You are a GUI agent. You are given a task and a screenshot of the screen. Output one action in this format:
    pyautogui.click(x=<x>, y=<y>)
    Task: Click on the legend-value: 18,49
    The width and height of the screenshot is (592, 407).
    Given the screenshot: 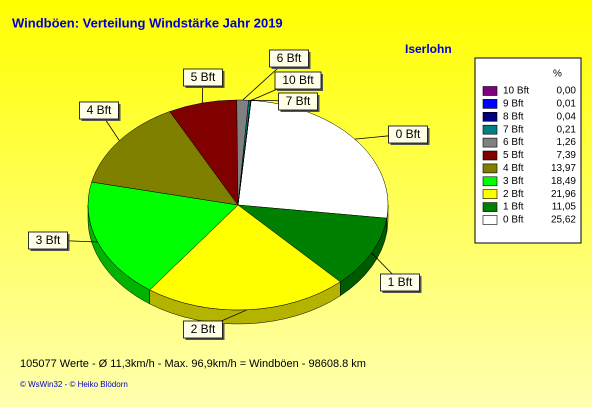 What is the action you would take?
    pyautogui.click(x=563, y=181)
    